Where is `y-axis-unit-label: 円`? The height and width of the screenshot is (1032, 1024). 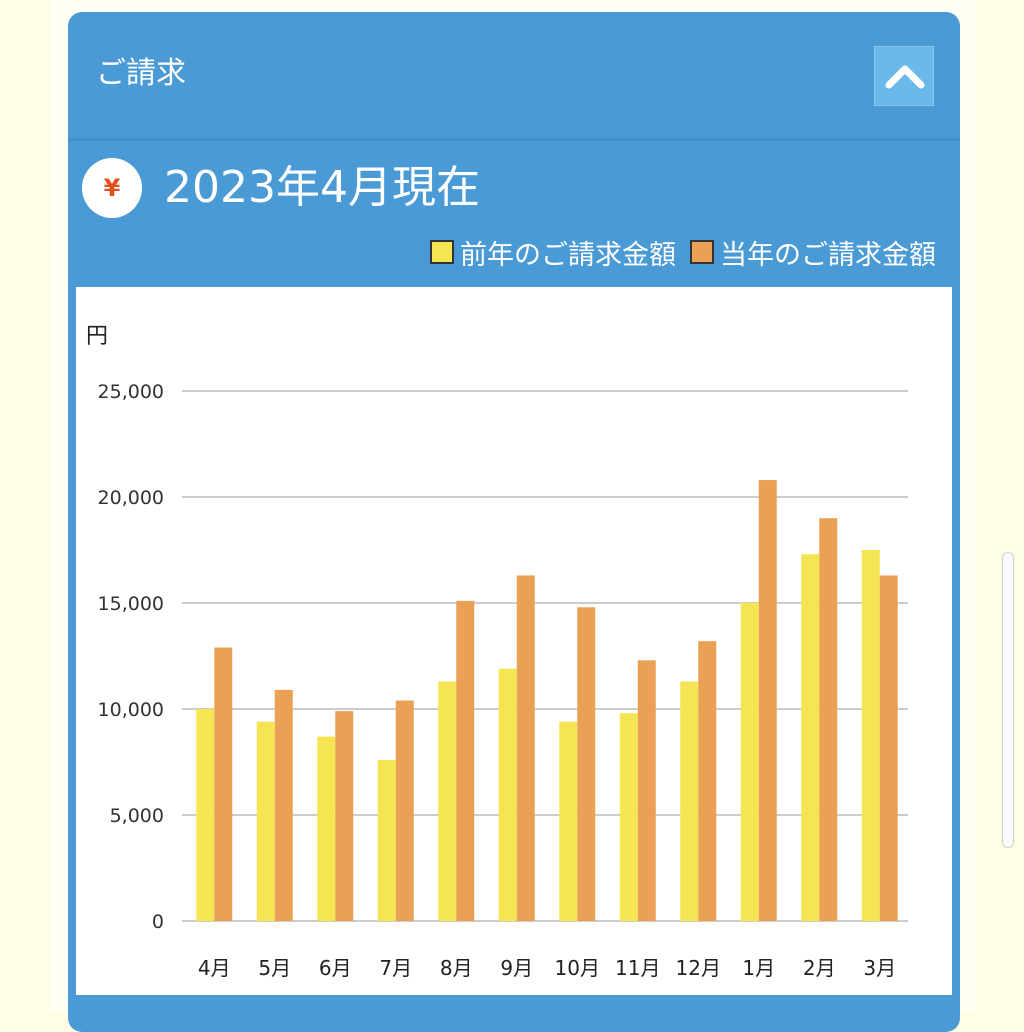 y-axis-unit-label: 円 is located at coordinates (97, 336).